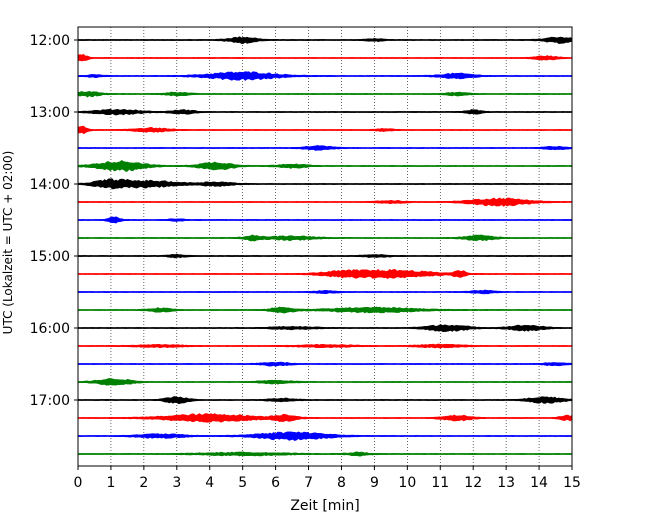 The height and width of the screenshot is (520, 650). Describe the element at coordinates (50, 401) in the screenshot. I see `y-tick-label: 17:00` at that location.